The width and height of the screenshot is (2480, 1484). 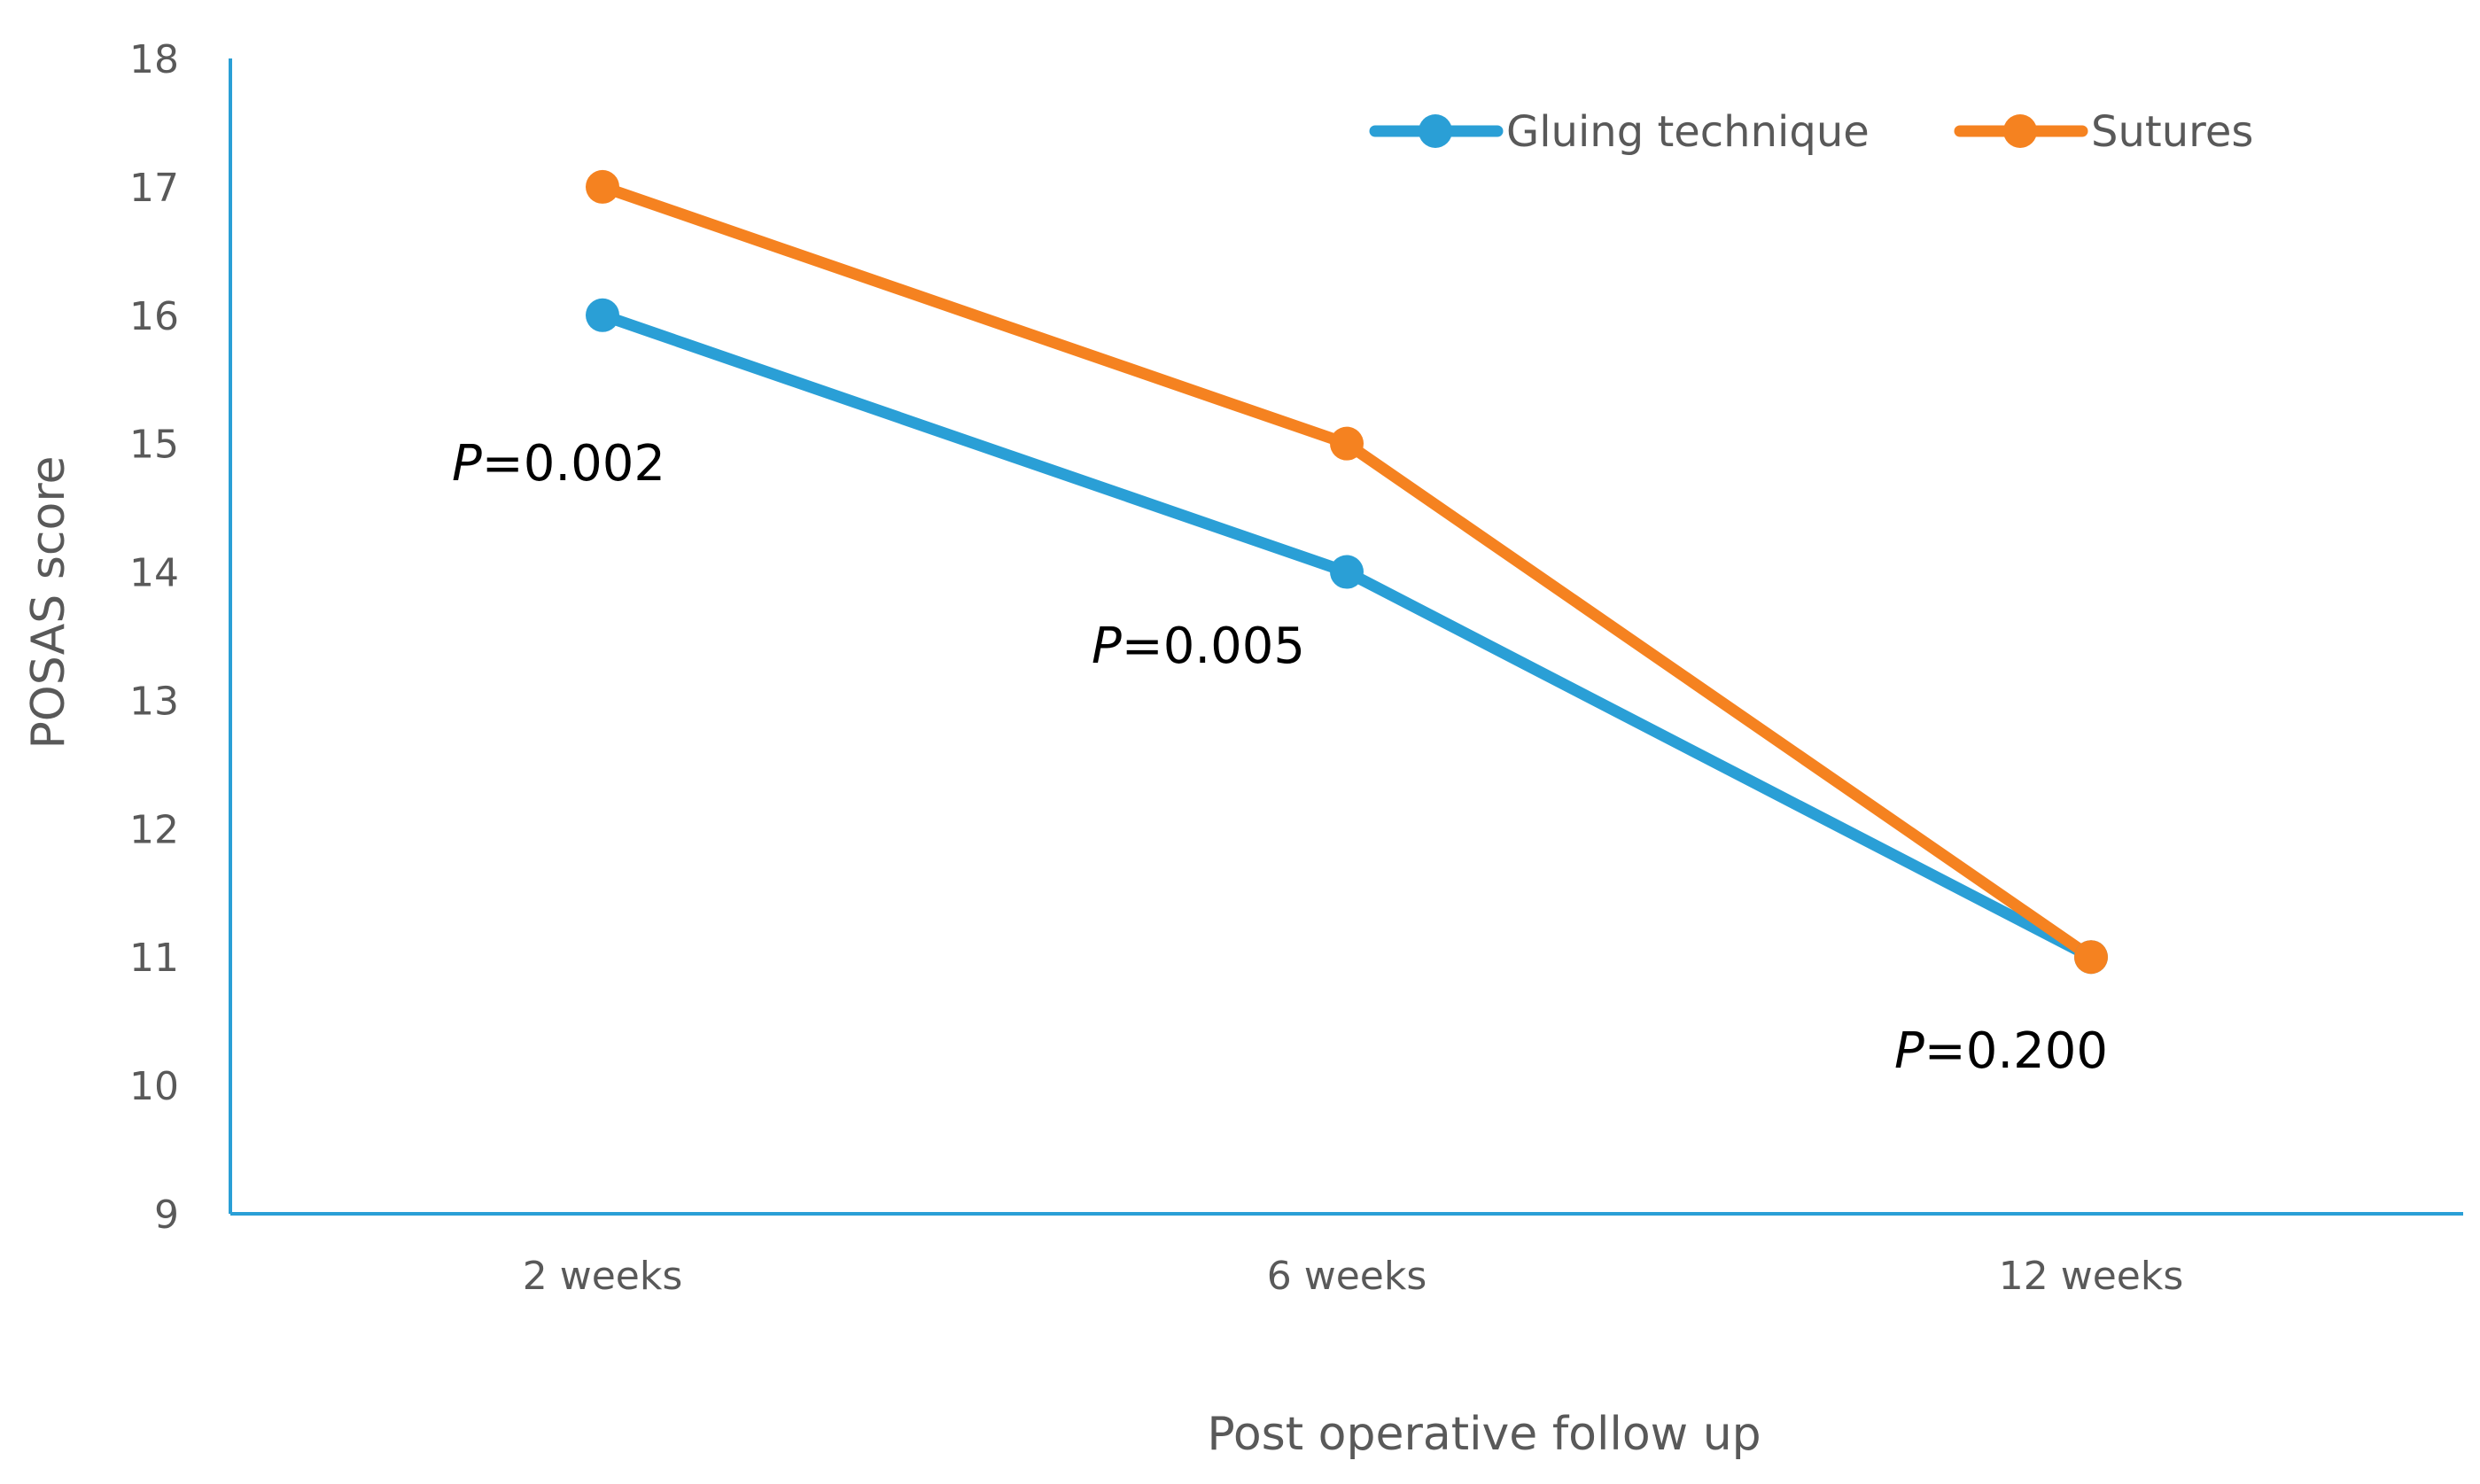 What do you see at coordinates (2091, 1276) in the screenshot?
I see `x-tick-label-2: 12 weeks` at bounding box center [2091, 1276].